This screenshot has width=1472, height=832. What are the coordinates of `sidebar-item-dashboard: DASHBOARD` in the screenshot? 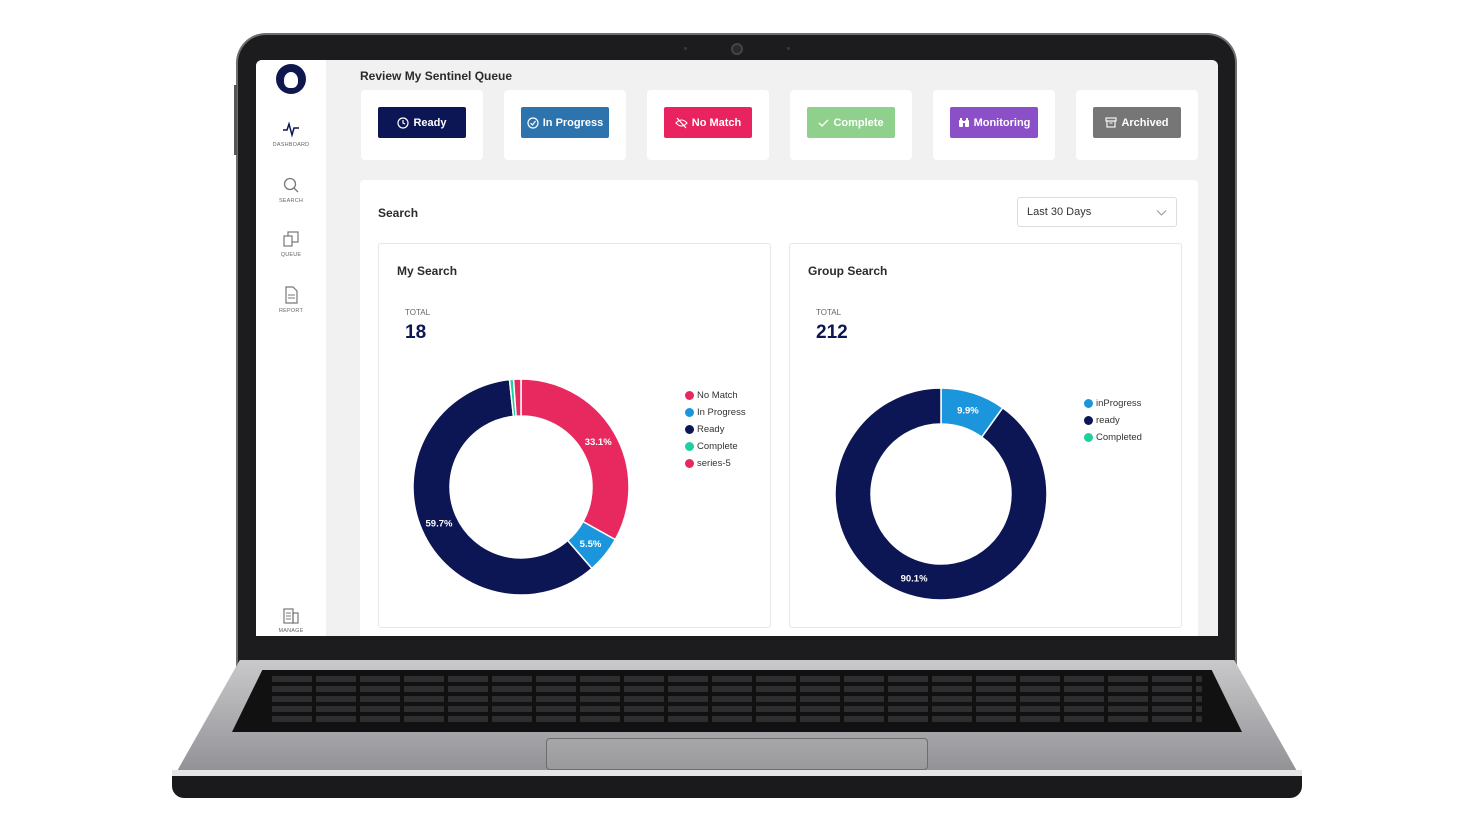 It's located at (291, 134).